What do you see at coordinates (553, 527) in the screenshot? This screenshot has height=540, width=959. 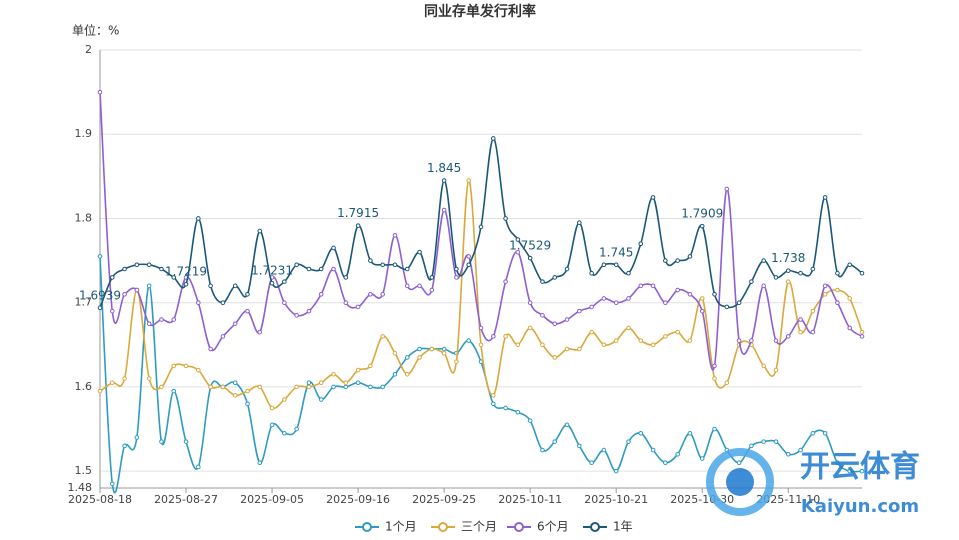 I see `legend-label: 6个月` at bounding box center [553, 527].